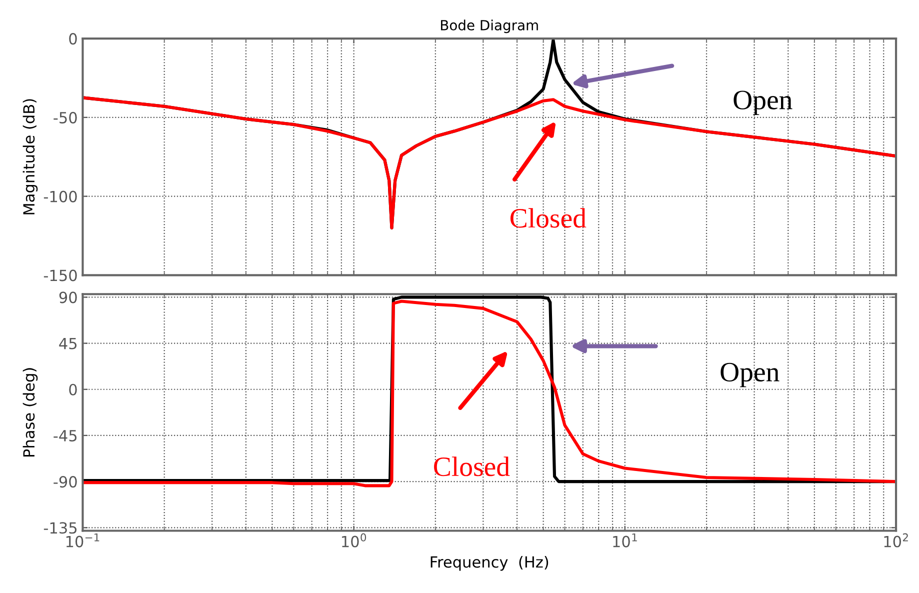 The image size is (919, 593). I want to click on x-tick-label: 10$^{0}$, so click(354, 540).